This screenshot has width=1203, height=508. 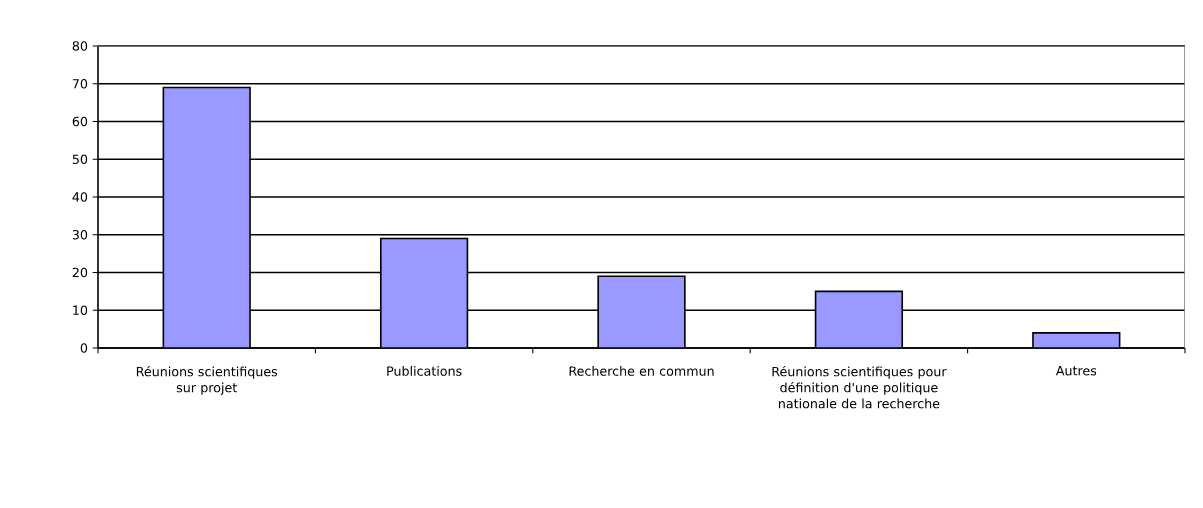 I want to click on y-tick-label: 10, so click(x=80, y=310).